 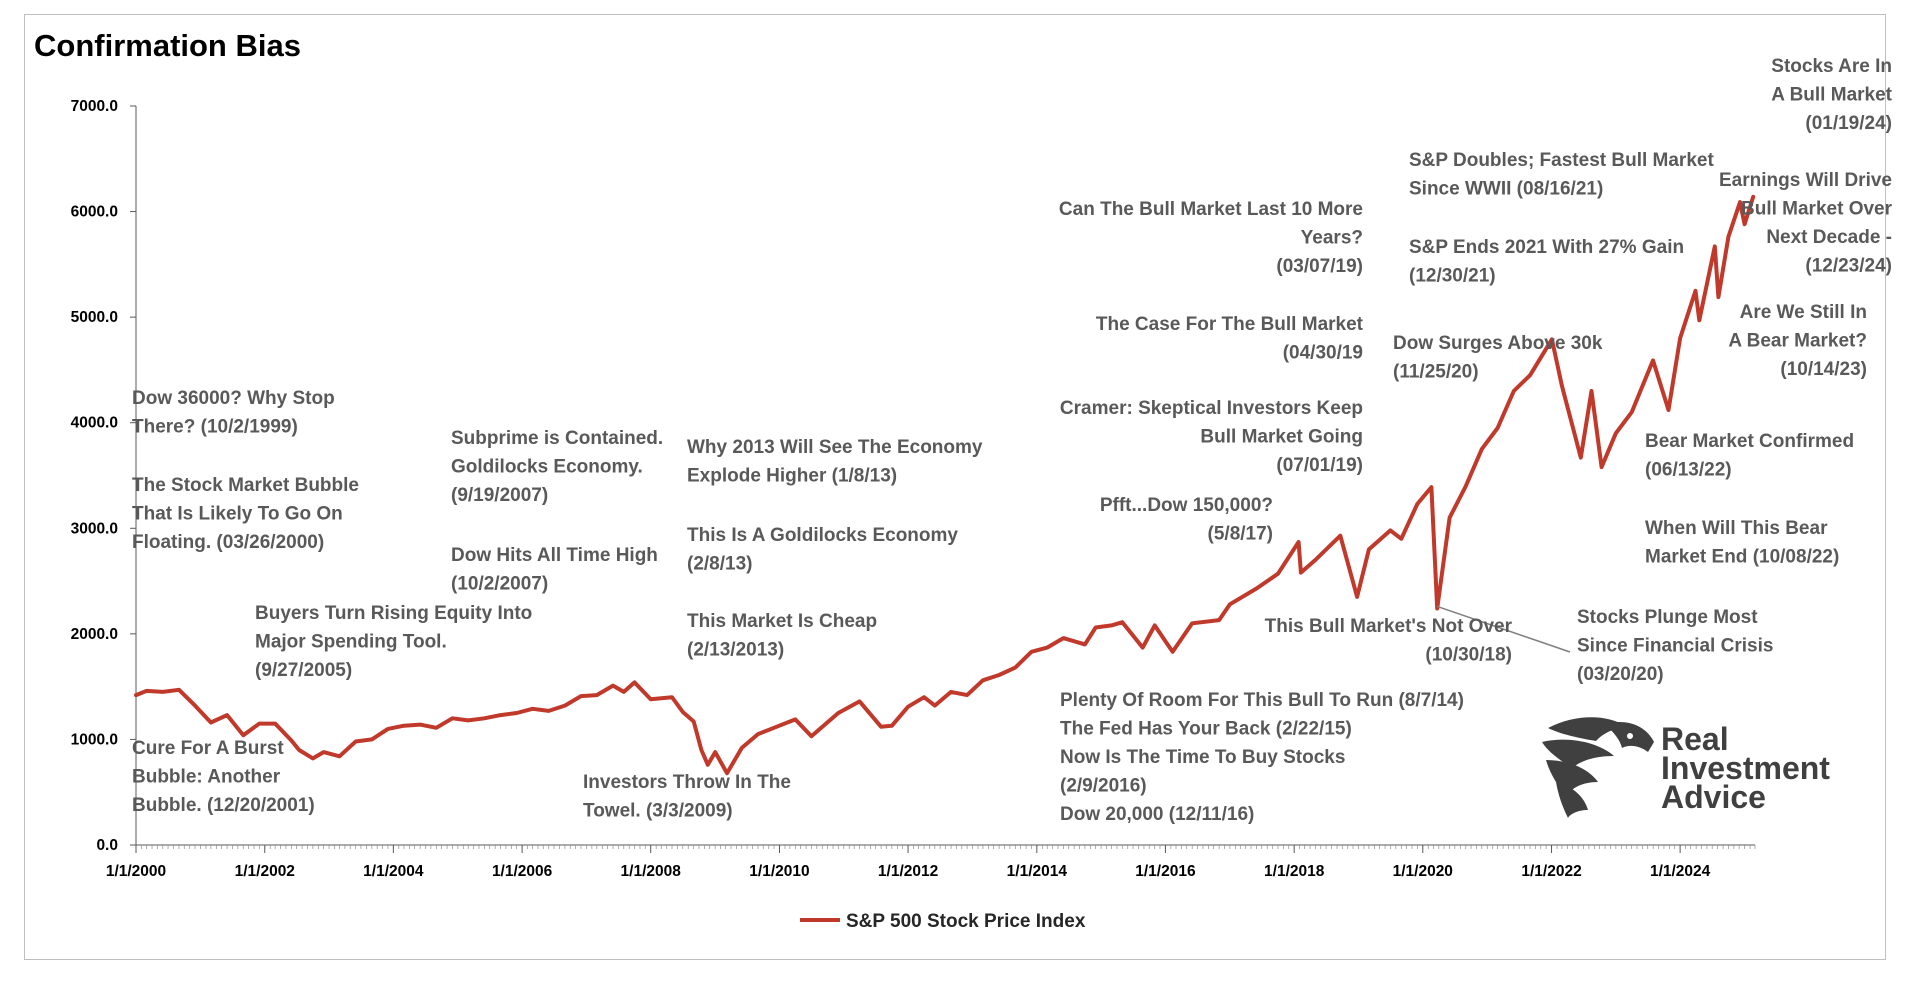 I want to click on annotation-line: Next Decade -, so click(x=1829, y=237).